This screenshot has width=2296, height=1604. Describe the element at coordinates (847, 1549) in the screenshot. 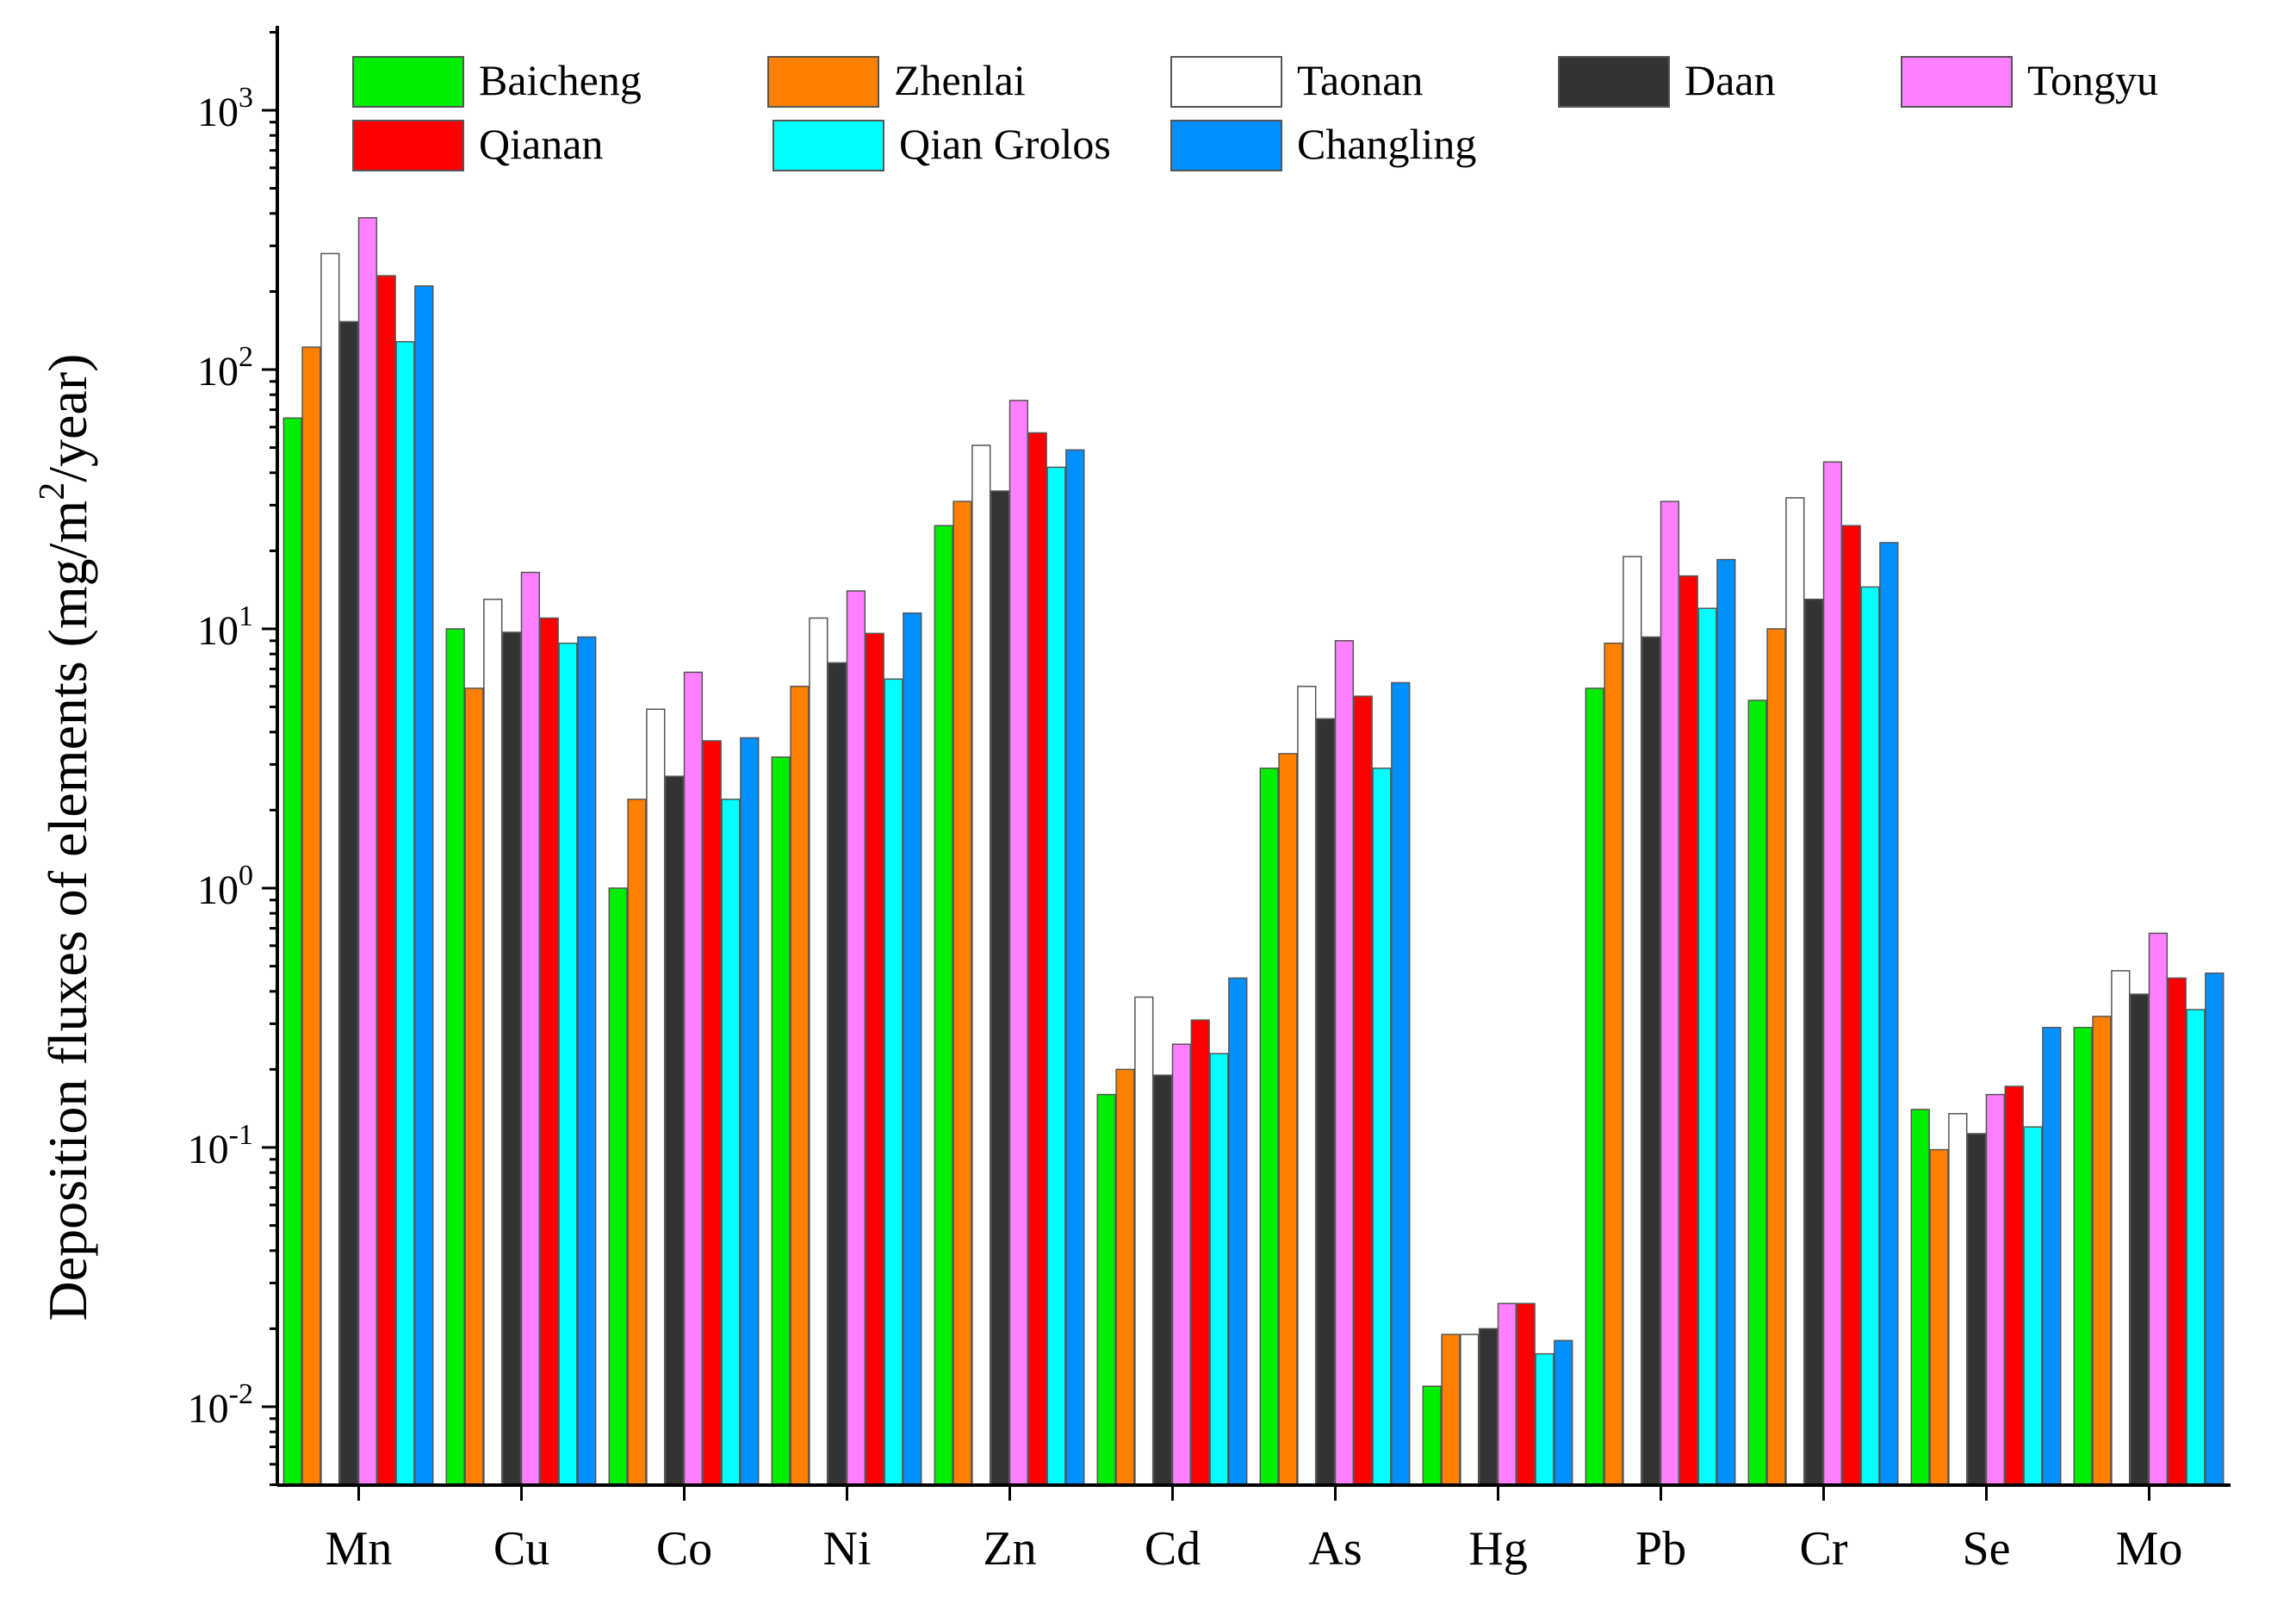

I see `x-tick-label-ni: Ni` at that location.